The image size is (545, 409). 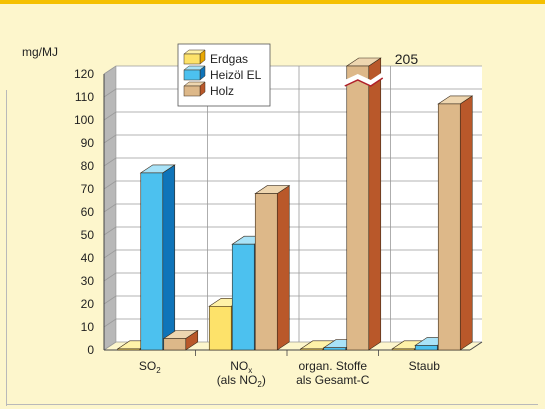 What do you see at coordinates (84, 120) in the screenshot?
I see `y-tick-label: 100` at bounding box center [84, 120].